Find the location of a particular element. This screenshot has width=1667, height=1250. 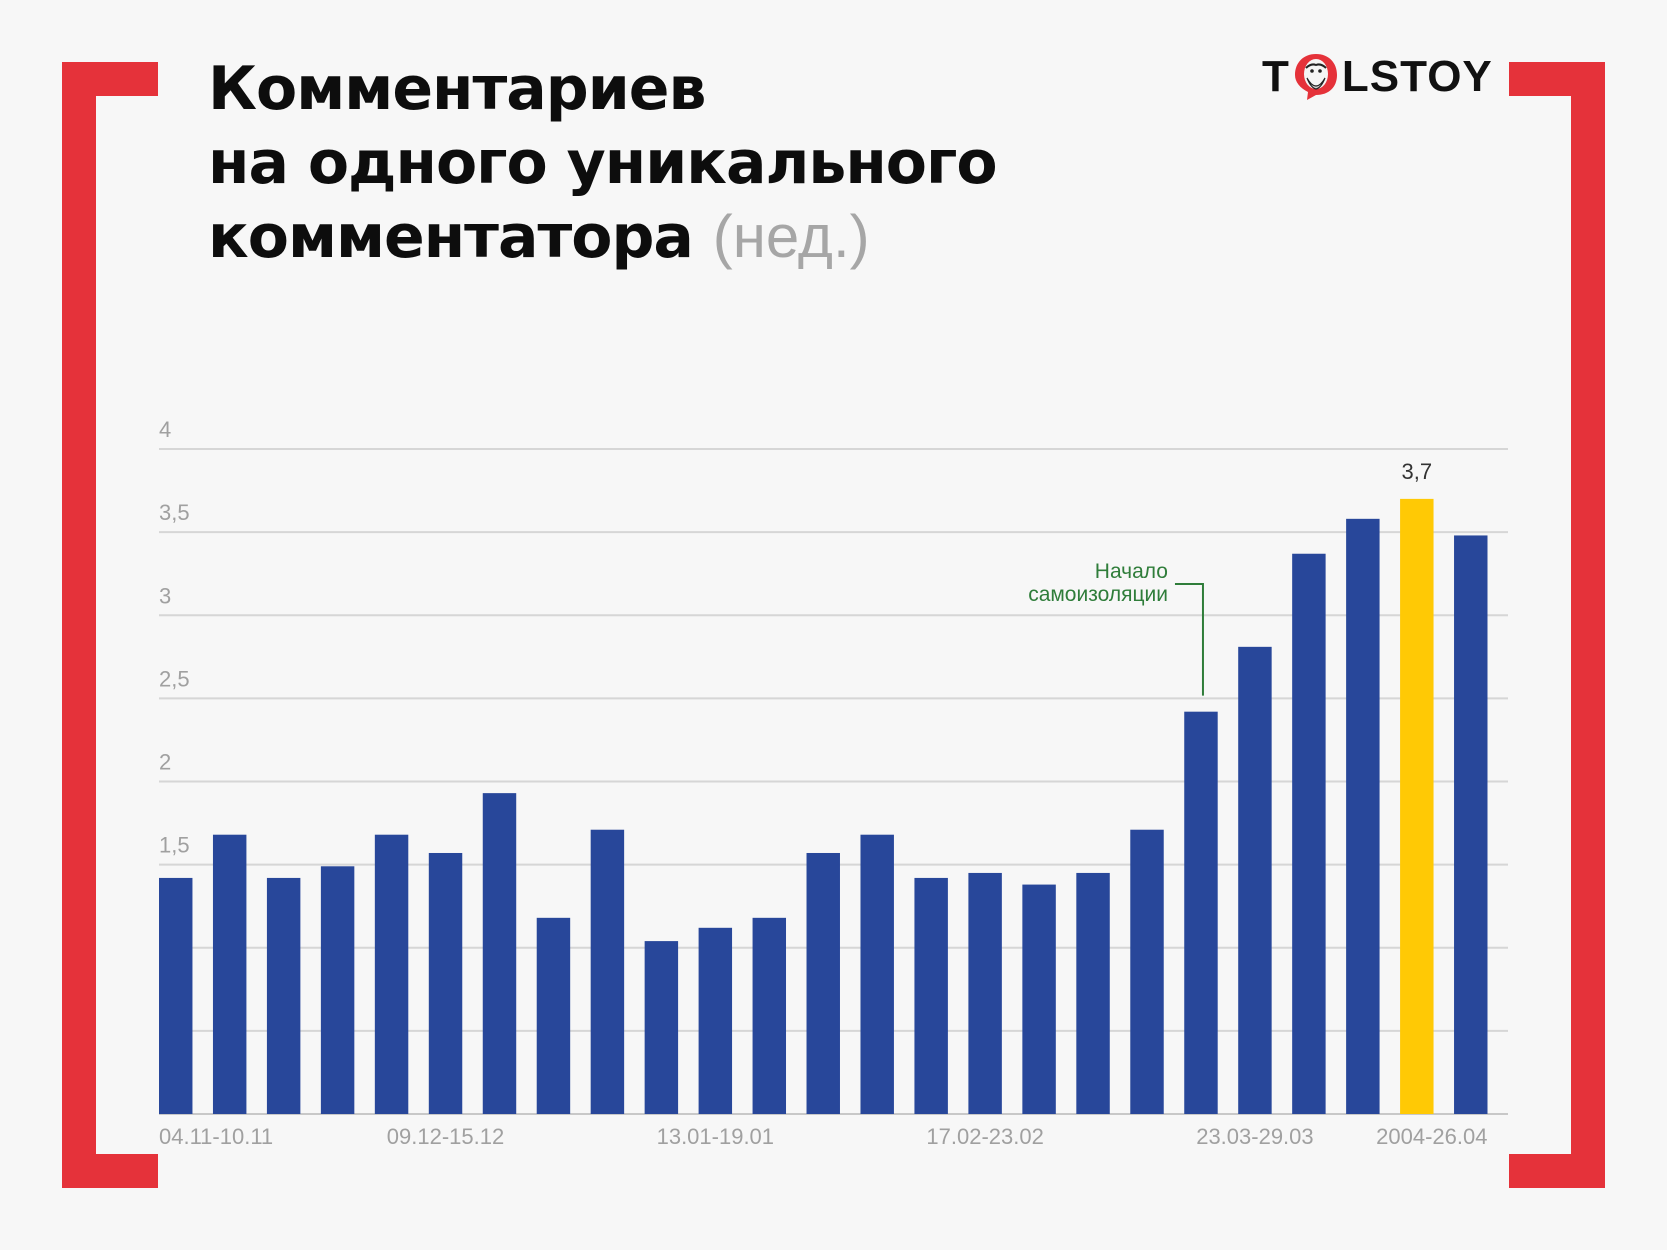

title-line-1: Комментариев is located at coordinates (457, 89).